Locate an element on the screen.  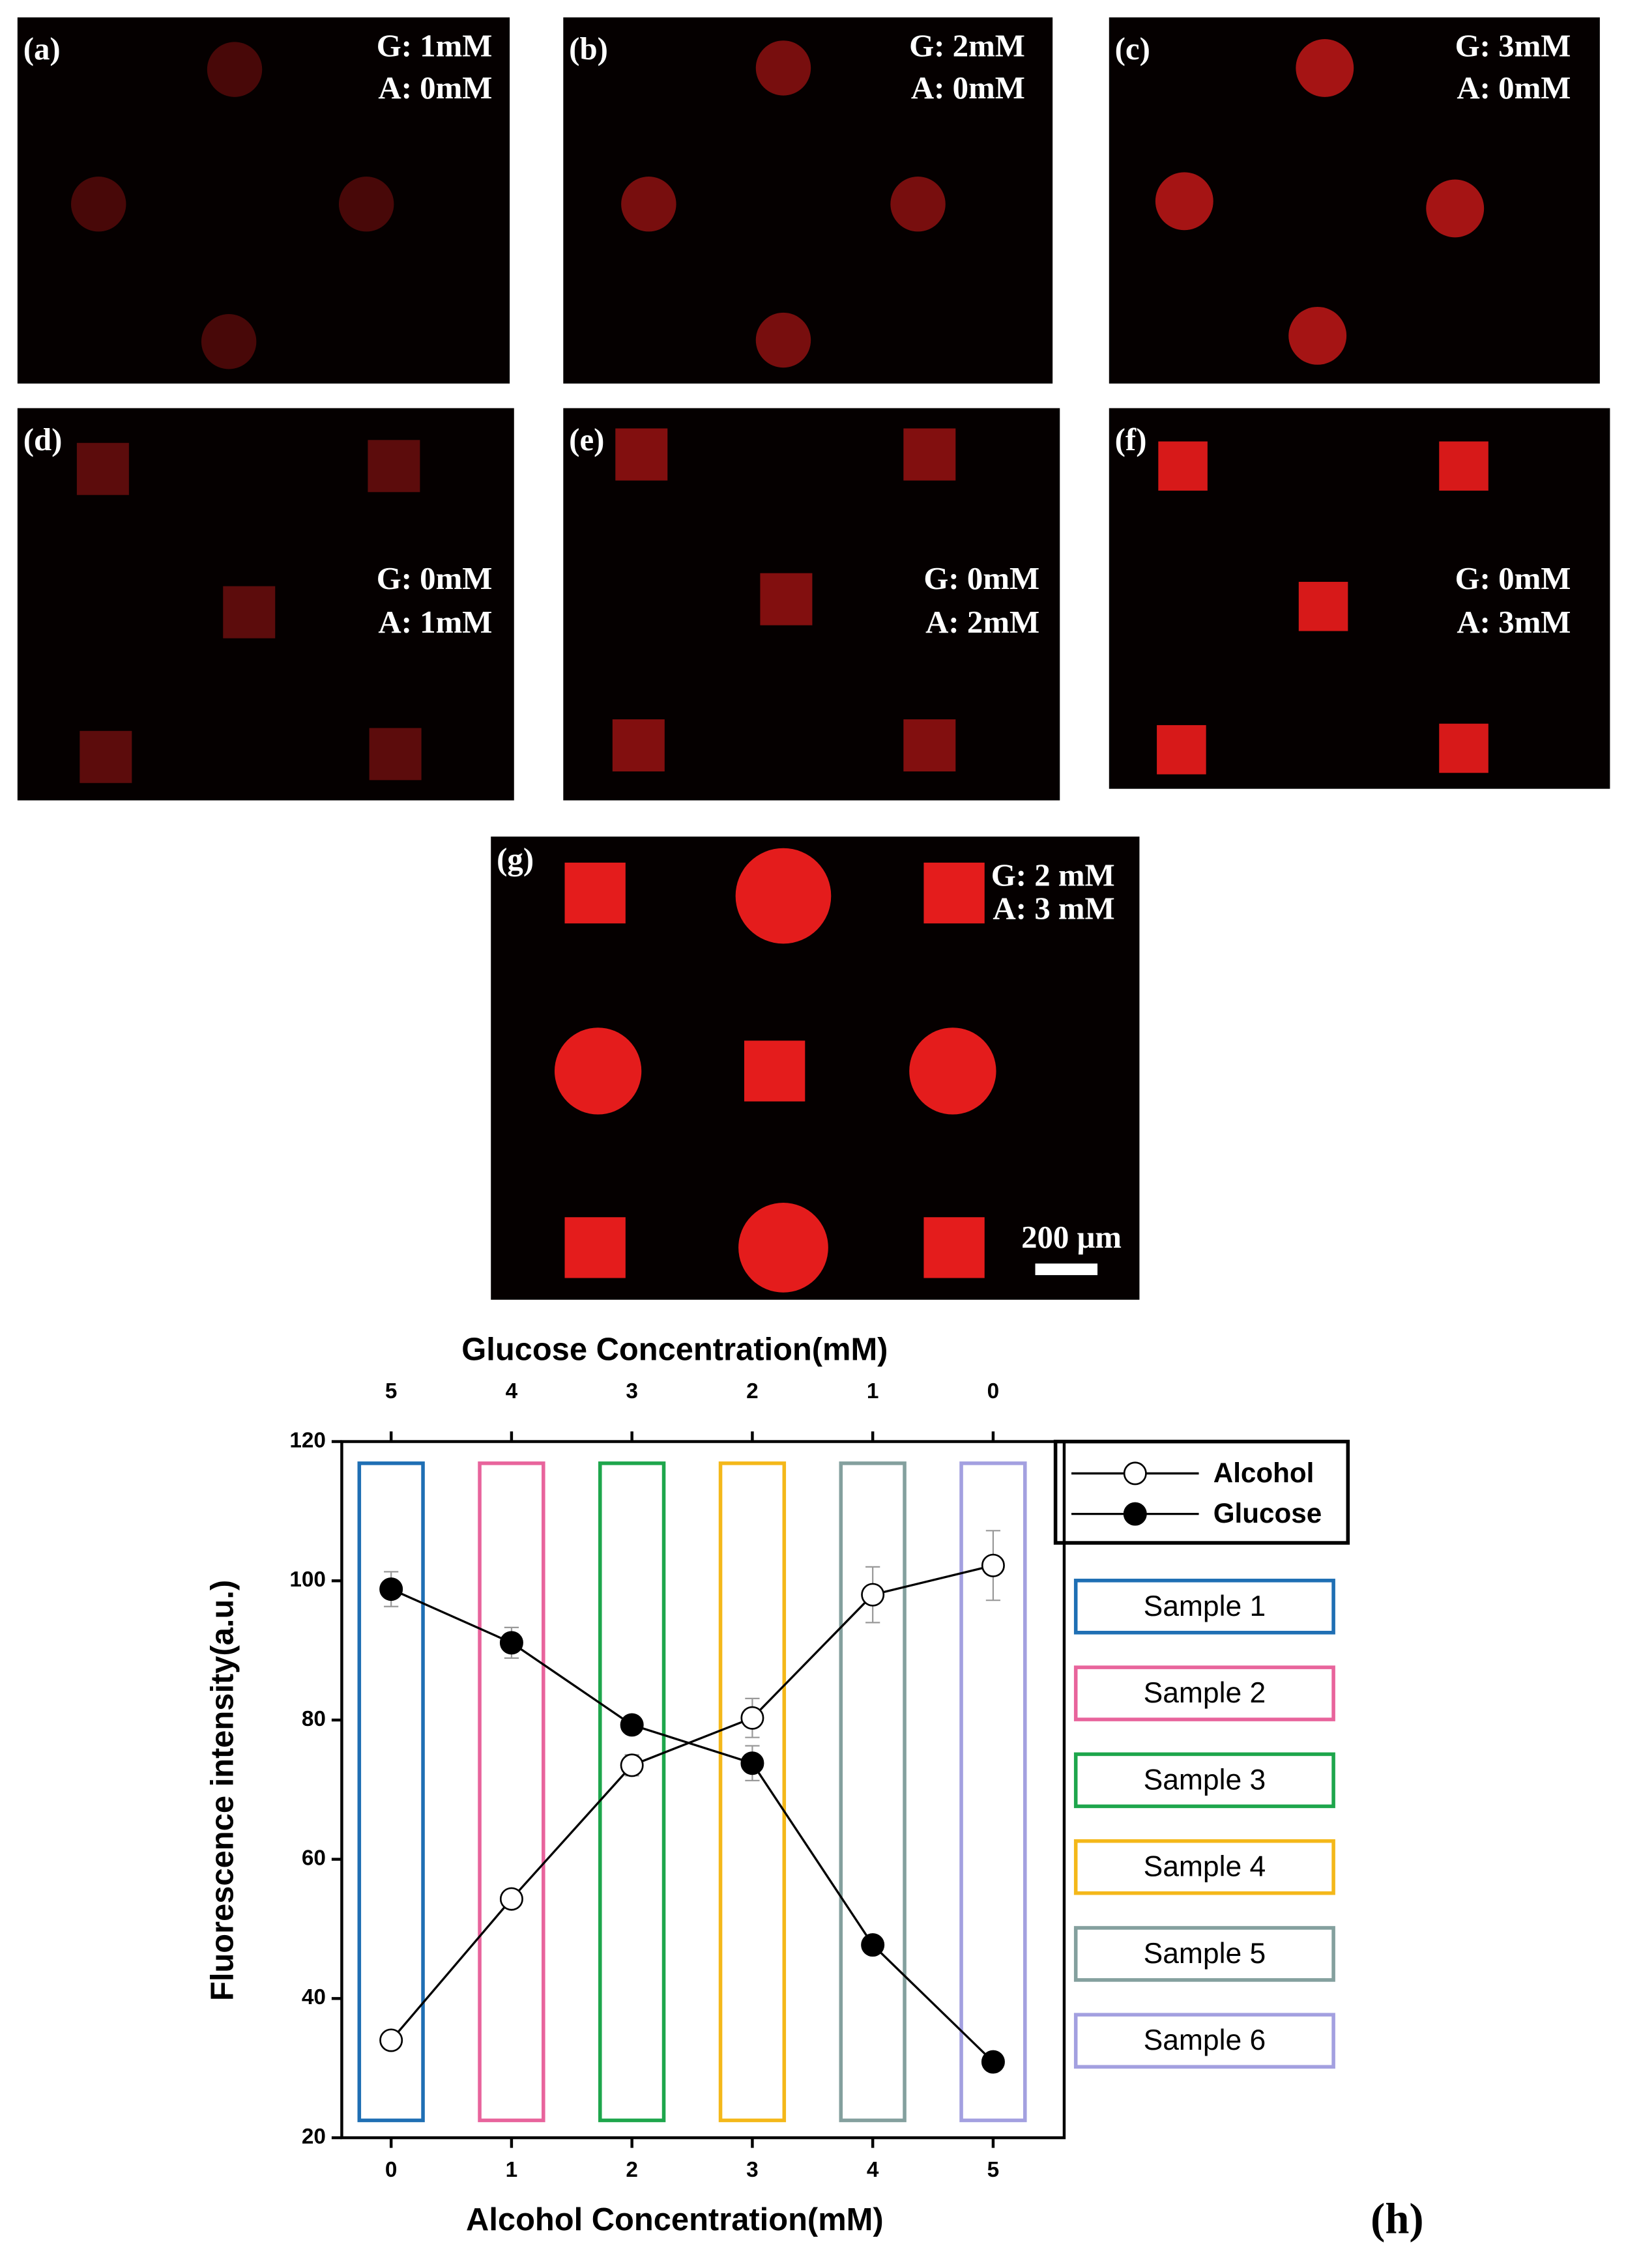
x2-axis-title: Glucose Concentration(mM) is located at coordinates (674, 1350).